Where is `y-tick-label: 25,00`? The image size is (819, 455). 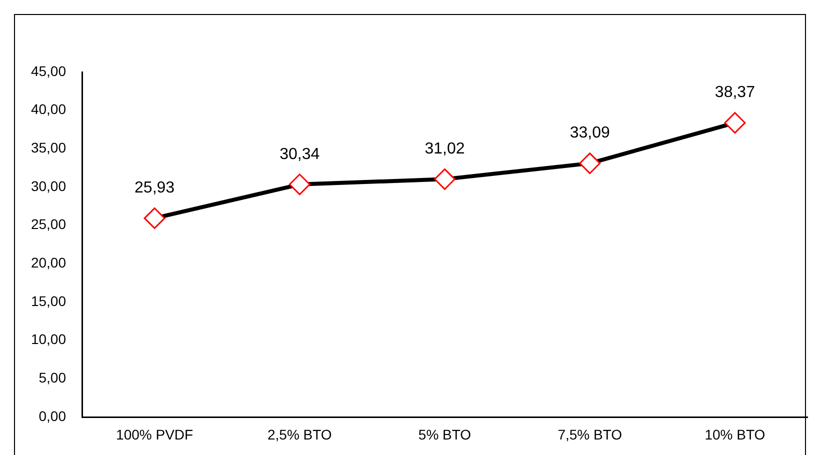
y-tick-label: 25,00 is located at coordinates (48, 224).